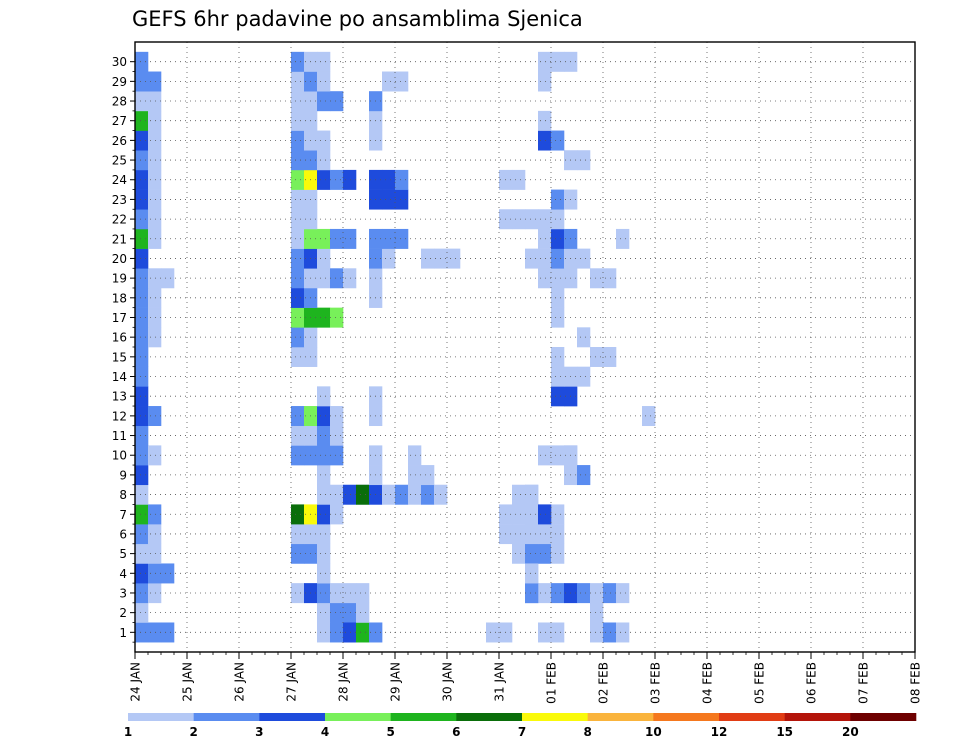  I want to click on y-tick-label: 27, so click(119, 121).